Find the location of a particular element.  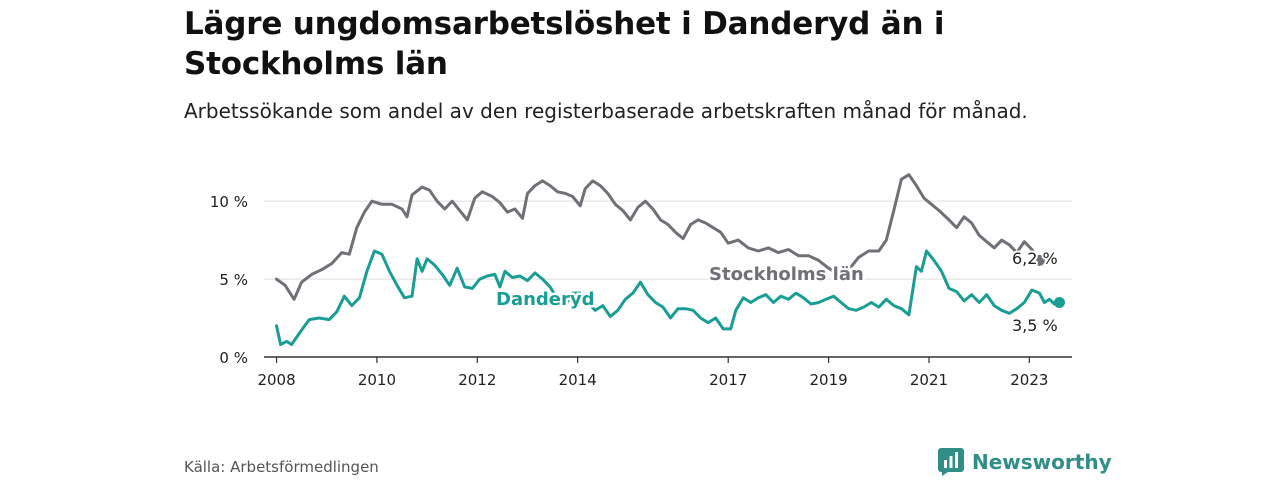

newsworthy-logo-icon is located at coordinates (951, 462).